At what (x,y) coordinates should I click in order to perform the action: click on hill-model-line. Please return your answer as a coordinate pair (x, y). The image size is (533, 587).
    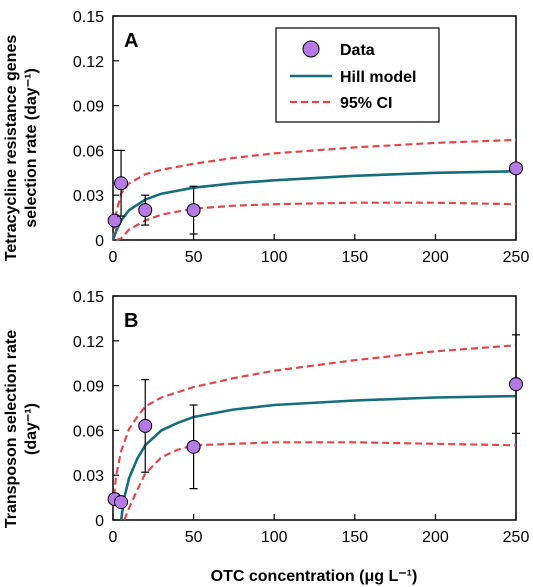
    Looking at the image, I should click on (314, 205).